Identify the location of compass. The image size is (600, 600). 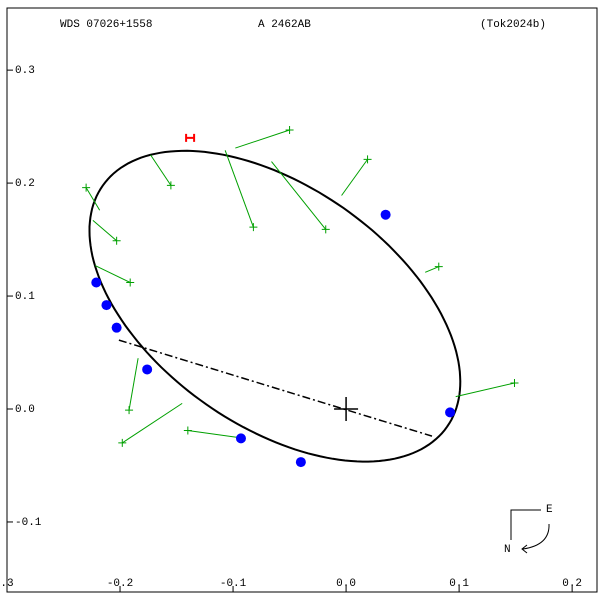
(530, 531).